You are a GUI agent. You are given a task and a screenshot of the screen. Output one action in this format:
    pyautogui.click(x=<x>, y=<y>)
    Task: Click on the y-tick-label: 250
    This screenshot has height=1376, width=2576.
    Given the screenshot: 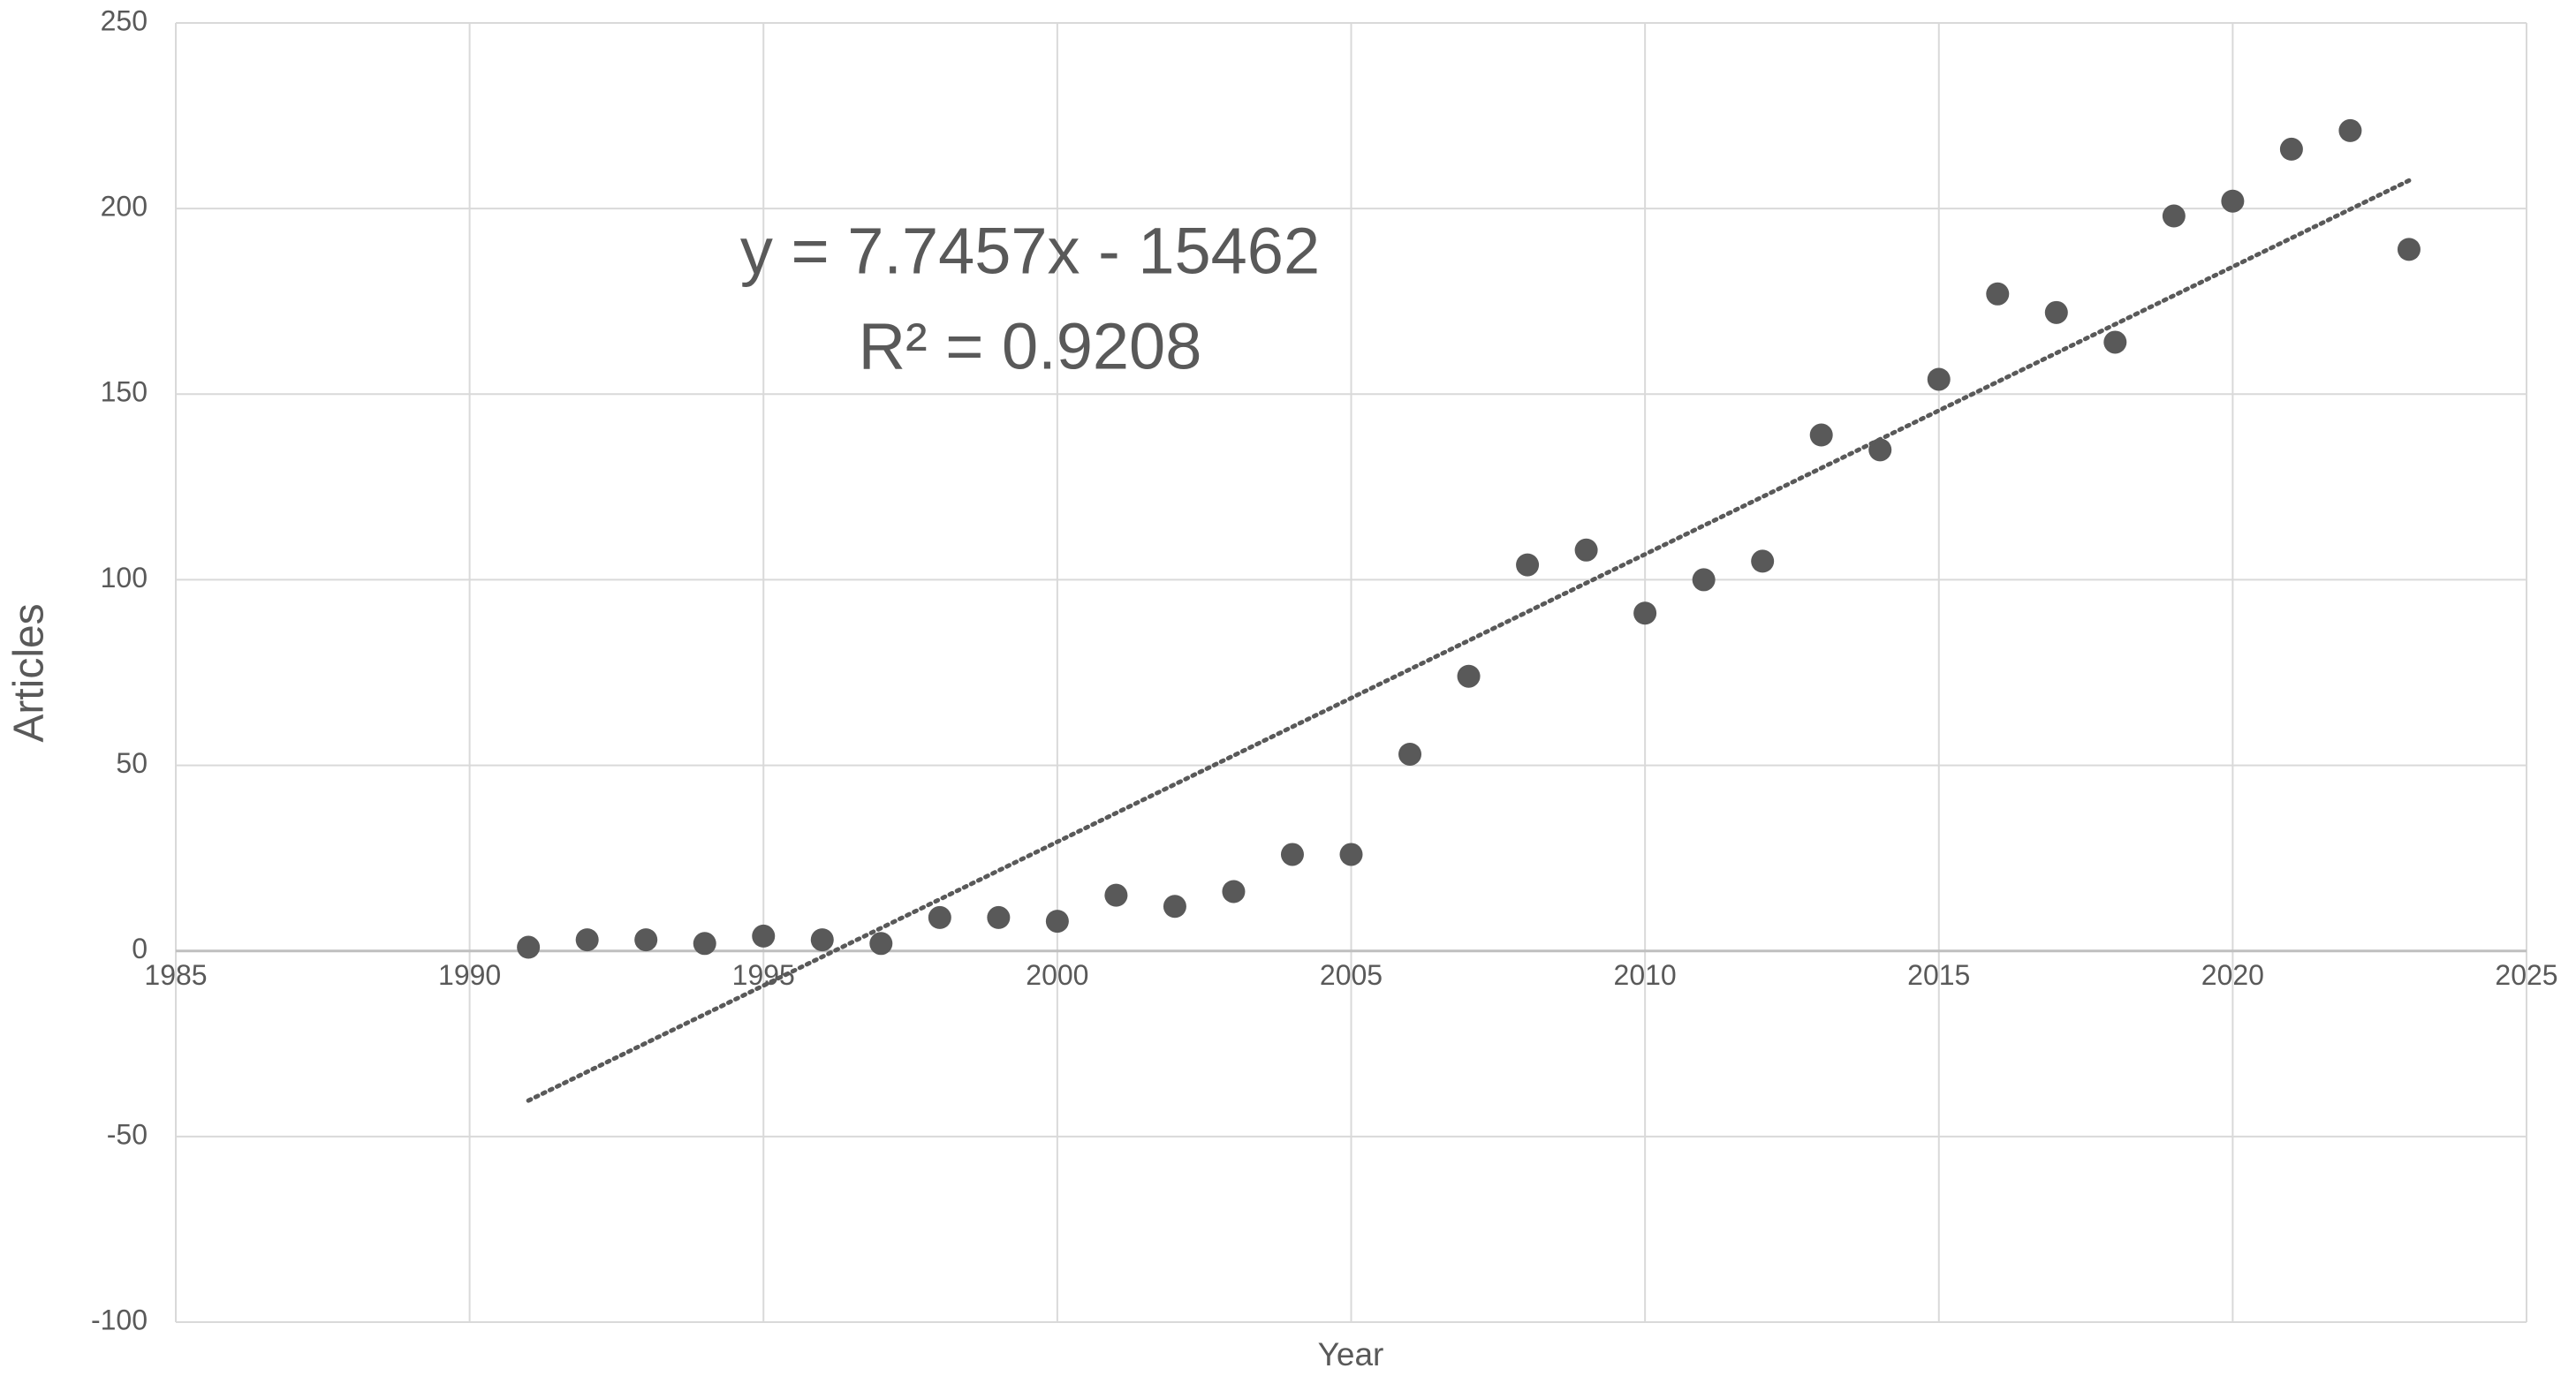 What is the action you would take?
    pyautogui.click(x=125, y=20)
    